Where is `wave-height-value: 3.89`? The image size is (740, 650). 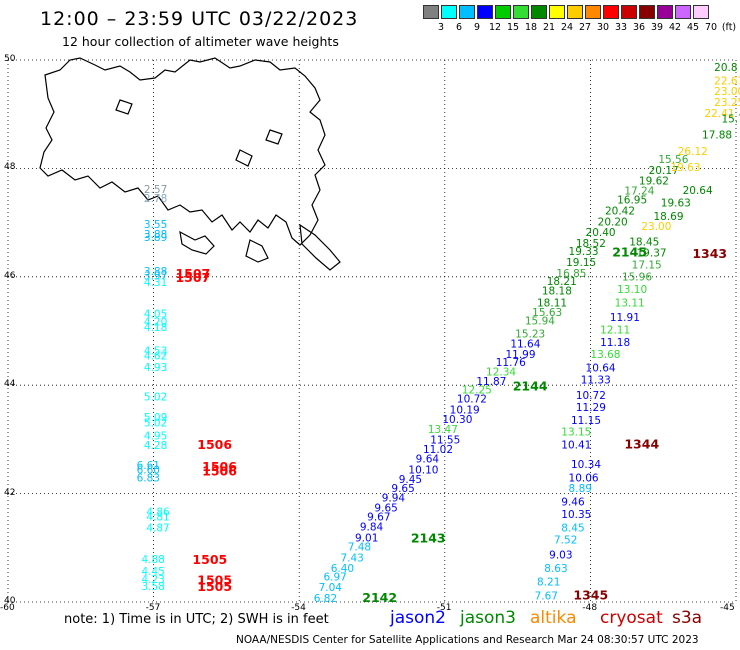 wave-height-value: 3.89 is located at coordinates (155, 238).